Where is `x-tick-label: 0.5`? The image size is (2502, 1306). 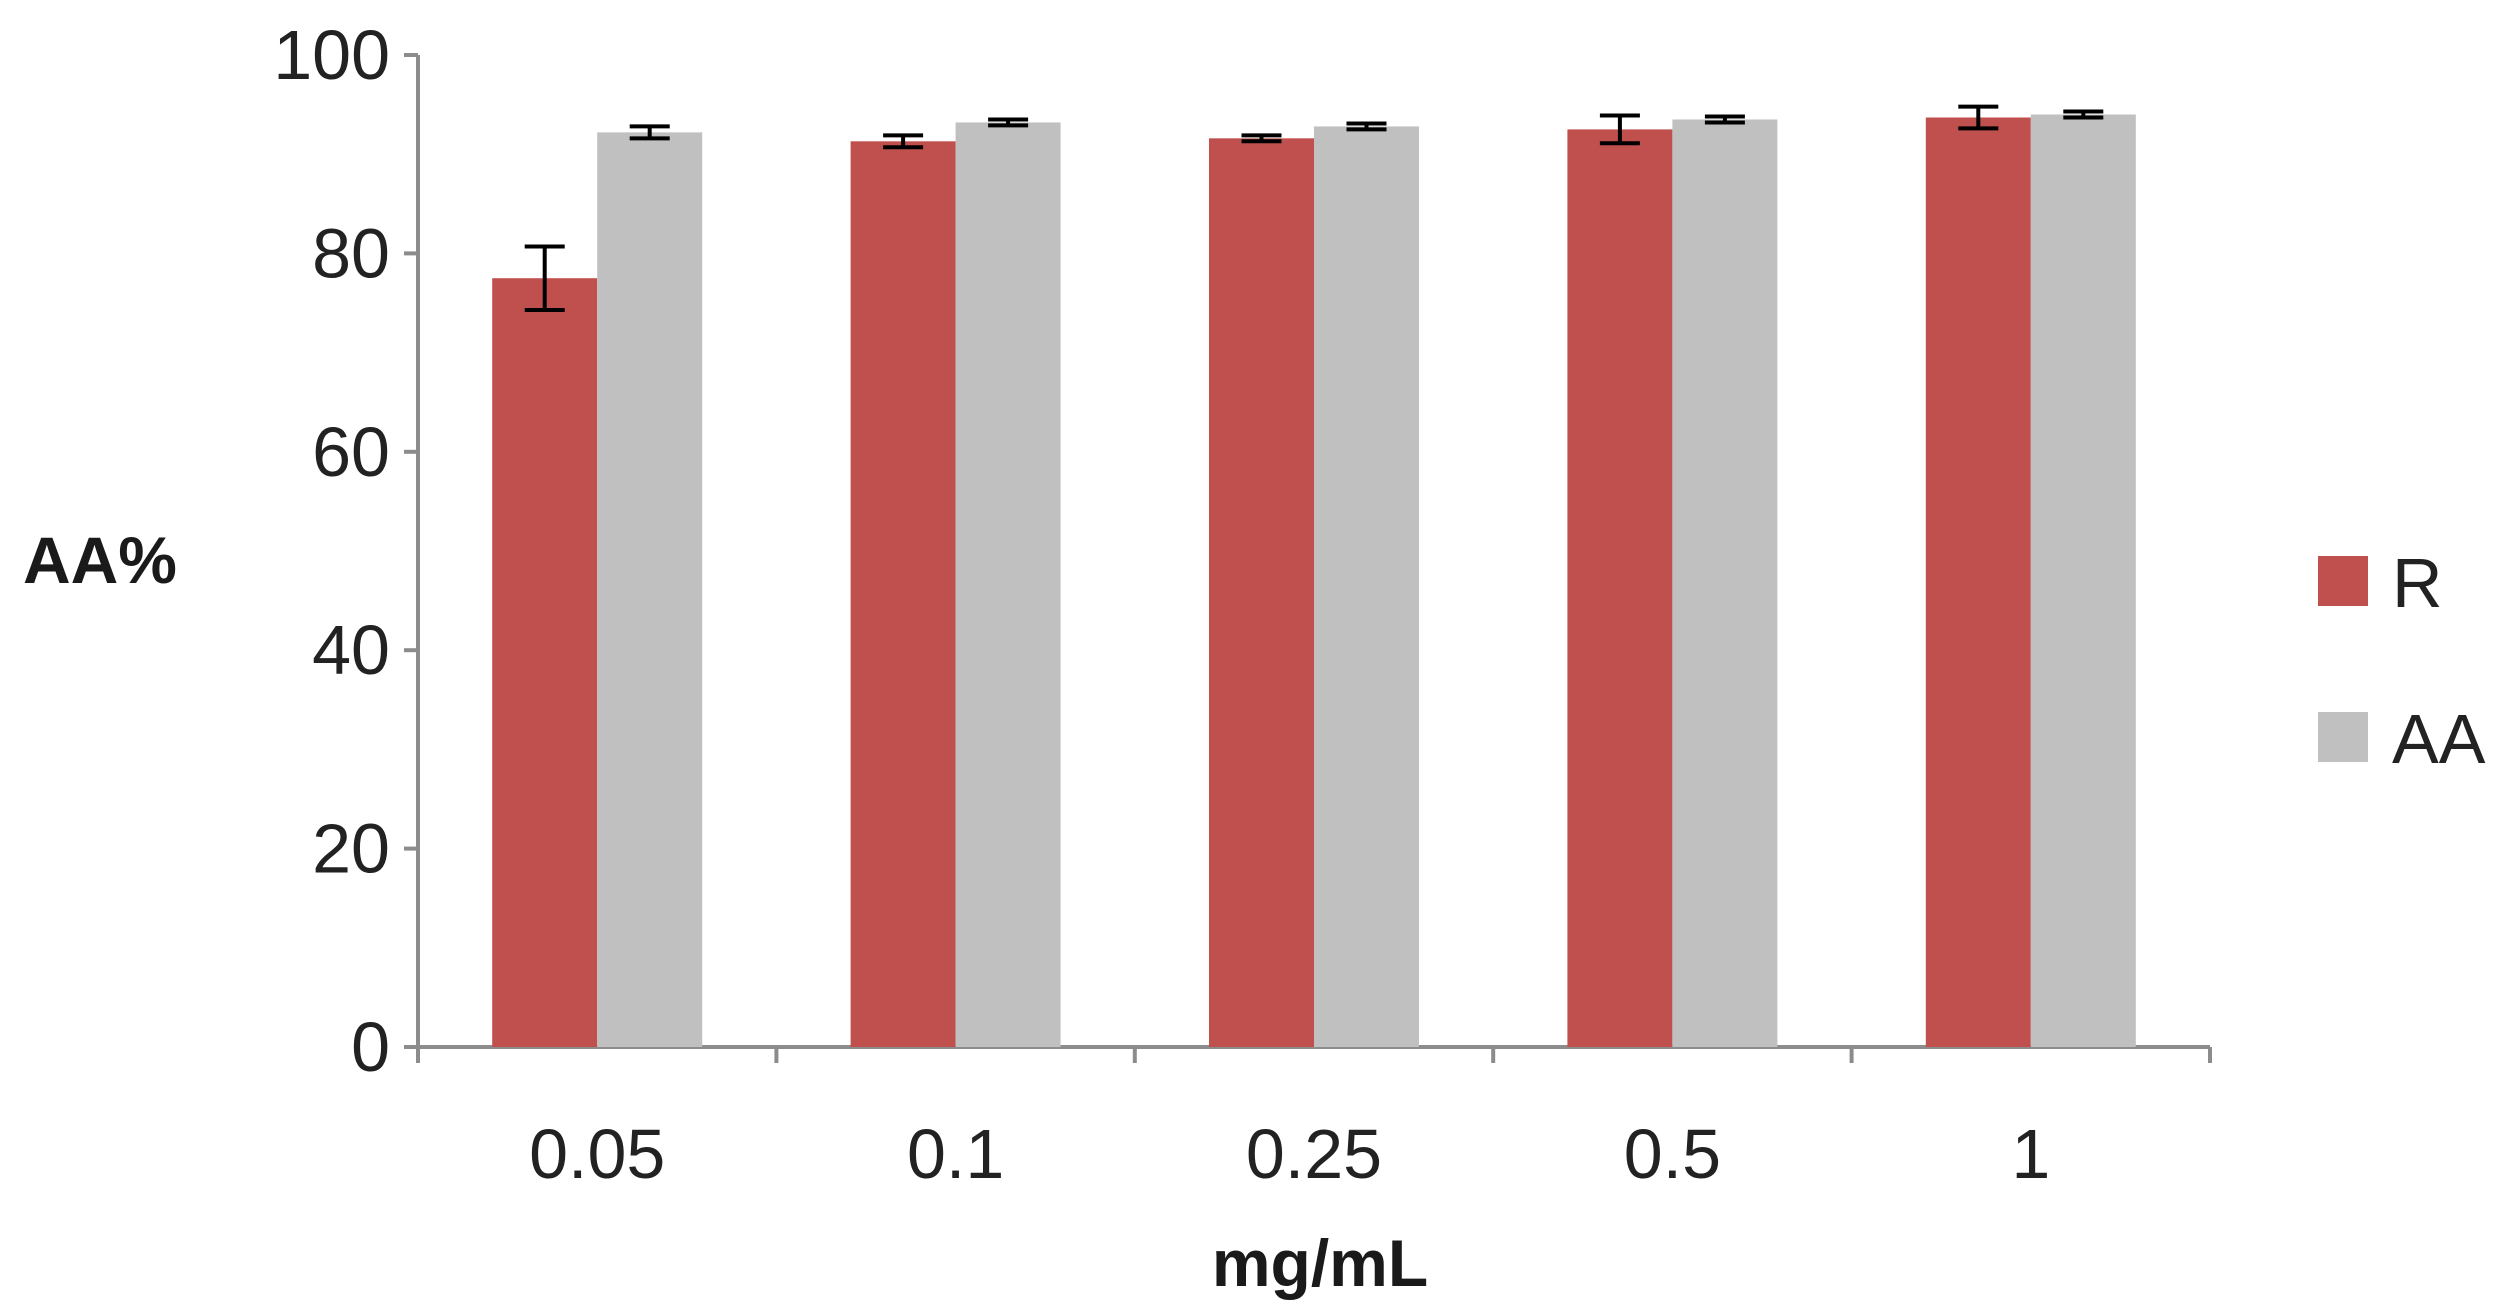 x-tick-label: 0.5 is located at coordinates (1672, 1154).